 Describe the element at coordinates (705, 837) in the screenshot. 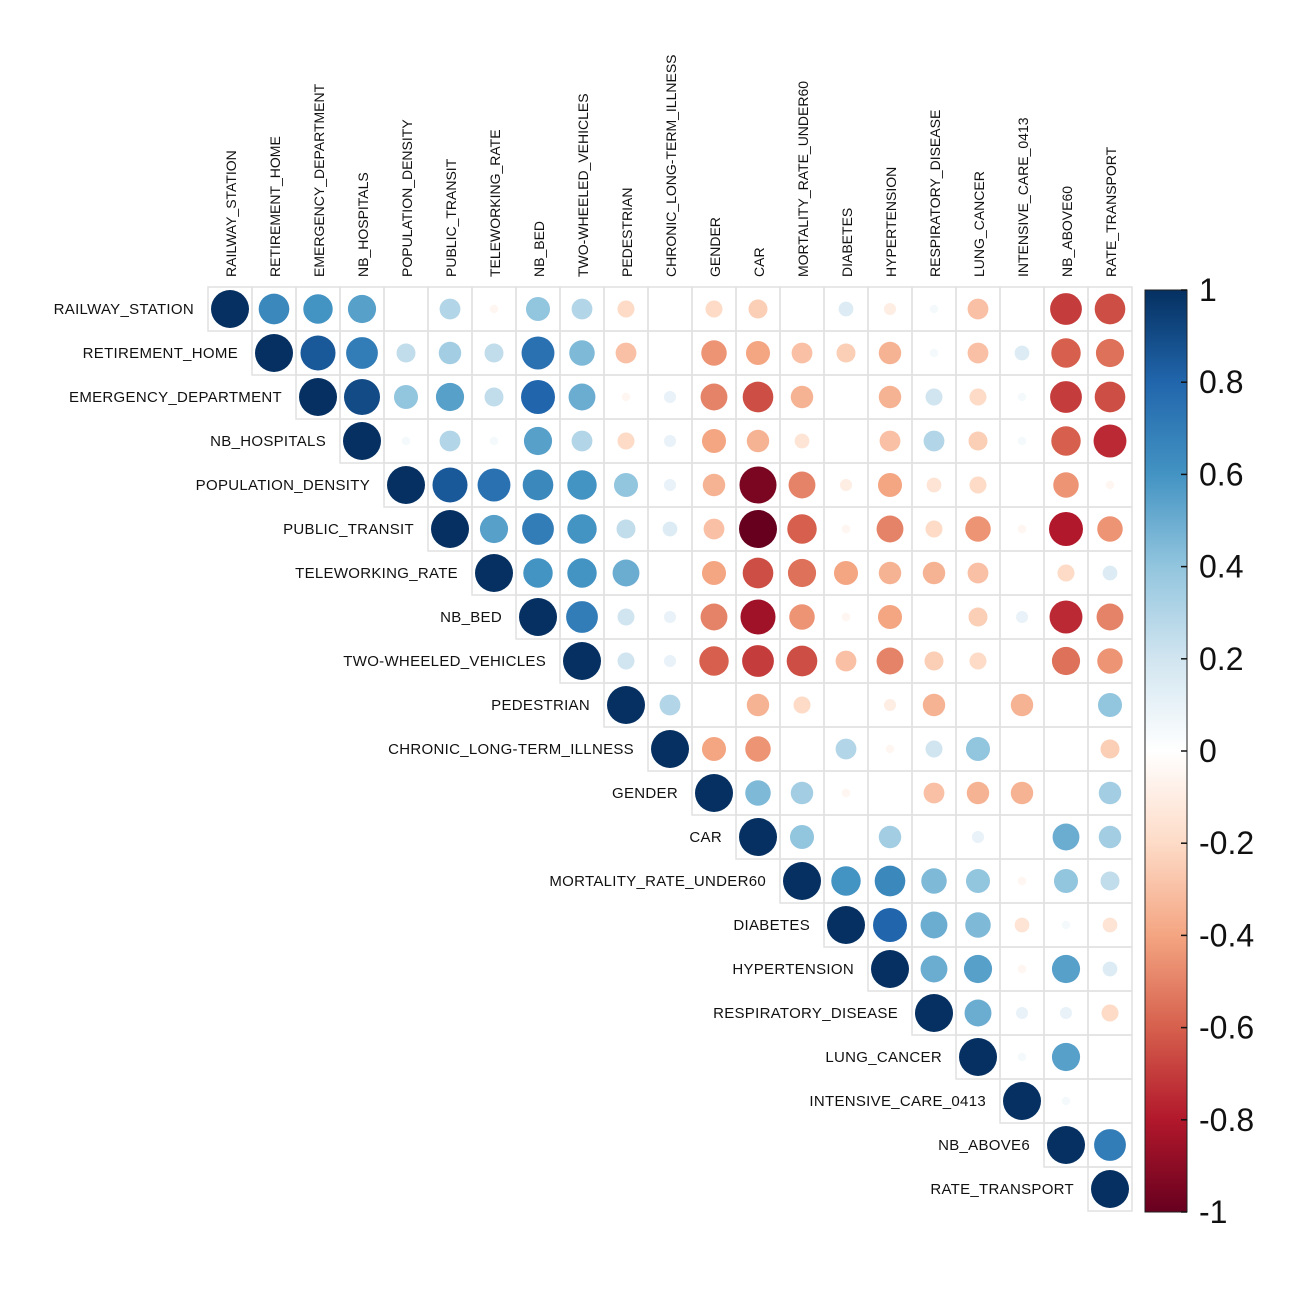

I see `row-label: CAR` at that location.